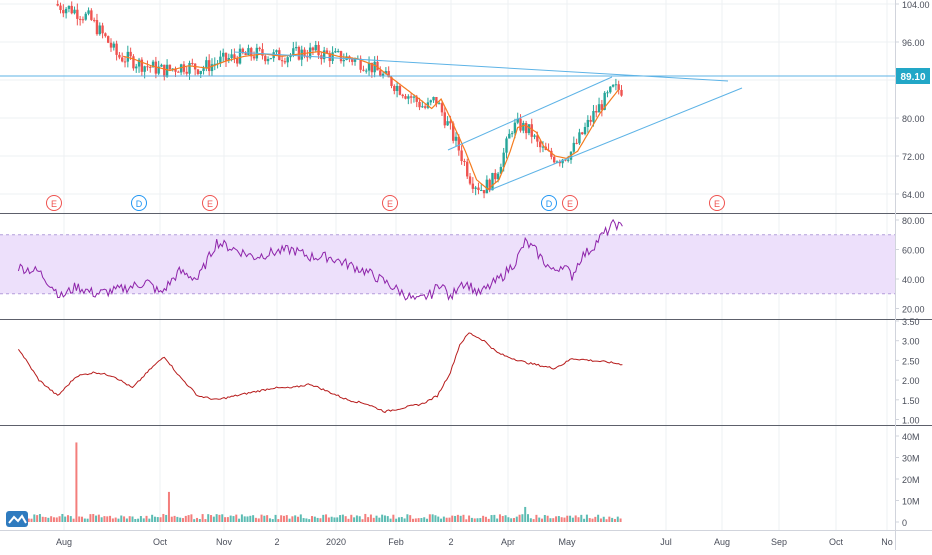 The height and width of the screenshot is (555, 932). Describe the element at coordinates (320, 259) in the screenshot. I see `rsi-series` at that location.